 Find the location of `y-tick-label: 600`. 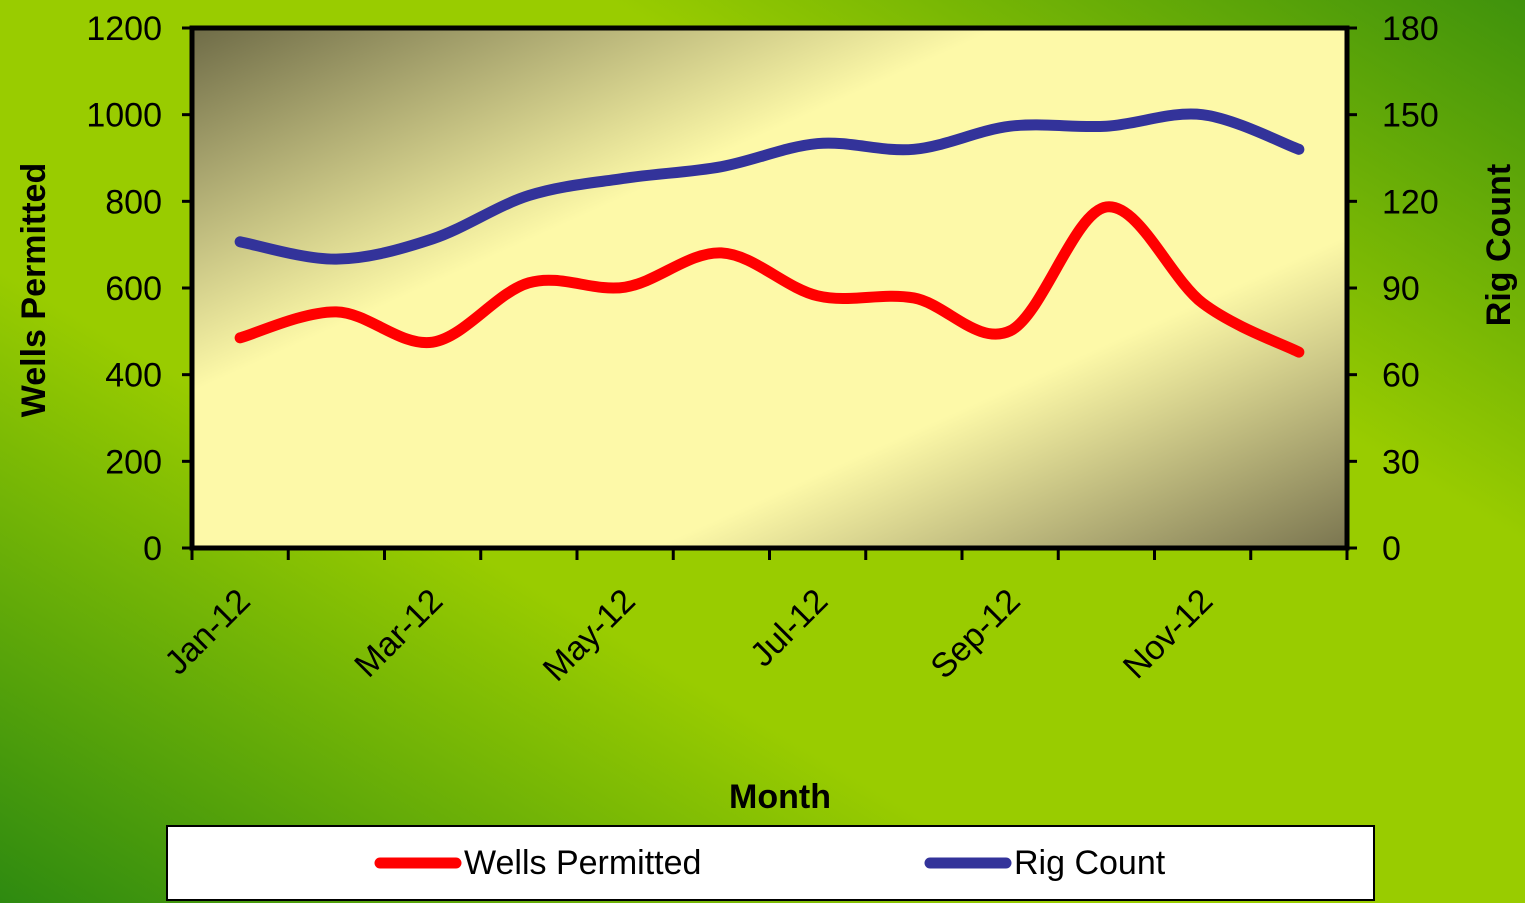

y-tick-label: 600 is located at coordinates (133, 289).